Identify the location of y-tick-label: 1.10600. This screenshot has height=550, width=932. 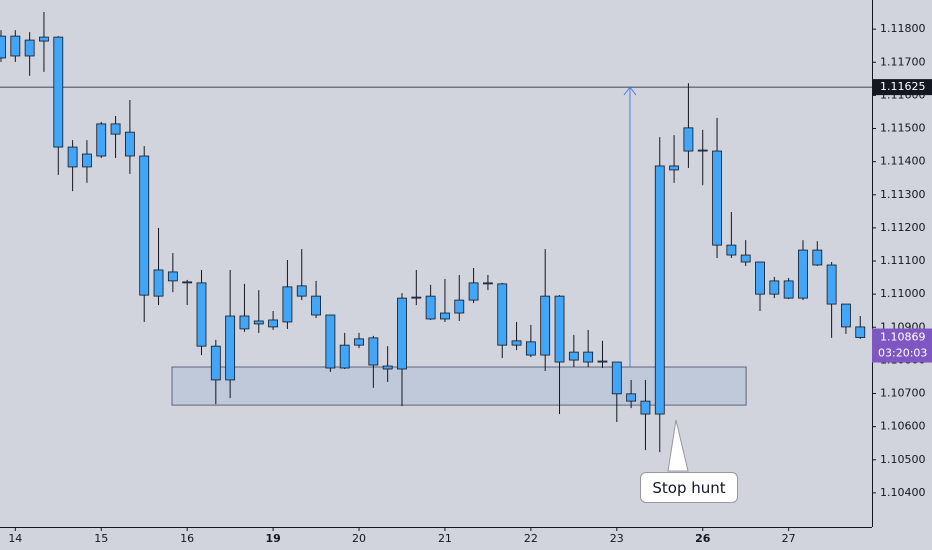
(903, 426).